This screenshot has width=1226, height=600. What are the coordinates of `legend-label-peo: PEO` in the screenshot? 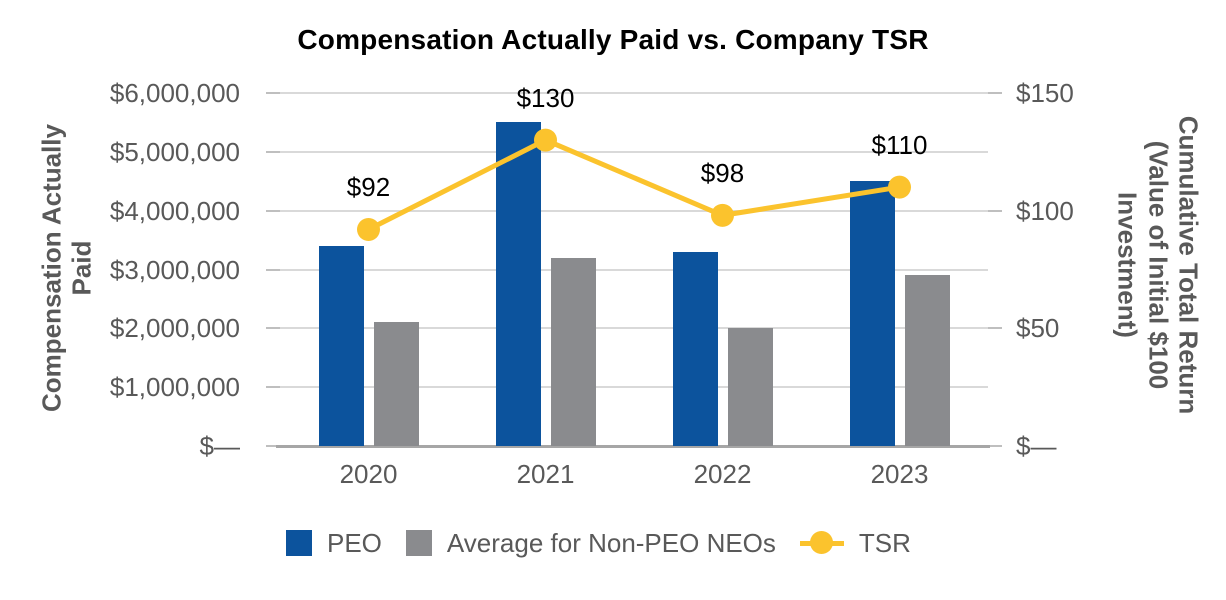 It's located at (354, 543).